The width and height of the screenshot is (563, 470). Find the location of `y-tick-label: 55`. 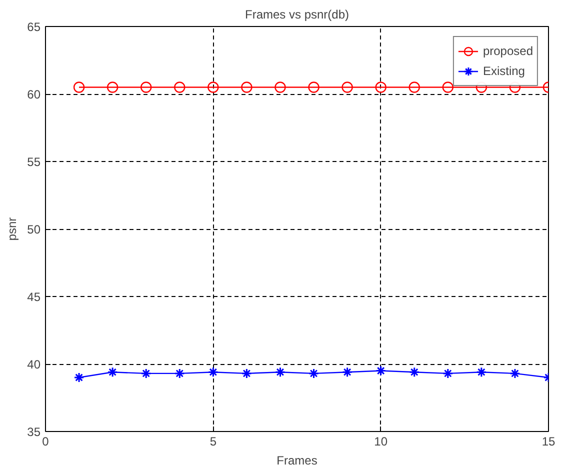

y-tick-label: 55 is located at coordinates (34, 162).